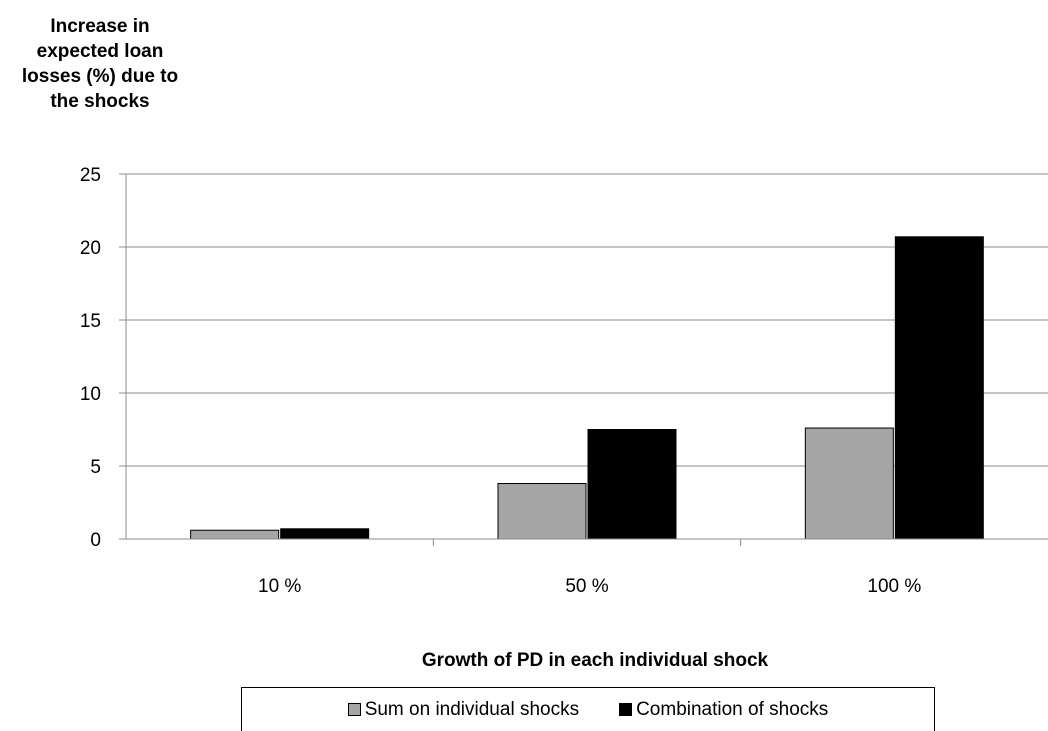  What do you see at coordinates (894, 586) in the screenshot?
I see `x-tick-label: 100 %` at bounding box center [894, 586].